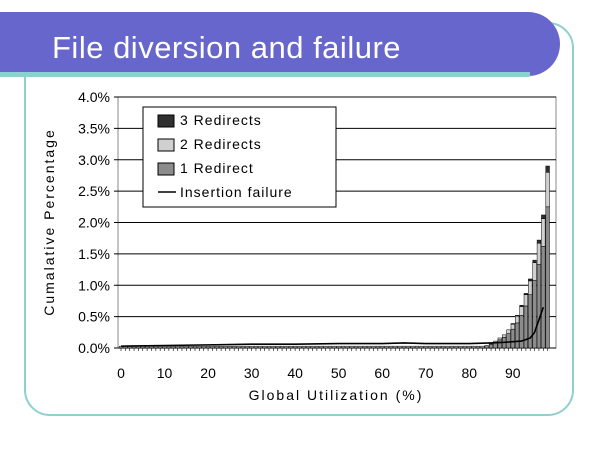 The image size is (600, 450). Describe the element at coordinates (94, 128) in the screenshot. I see `y-tick-label: 3.5%` at that location.